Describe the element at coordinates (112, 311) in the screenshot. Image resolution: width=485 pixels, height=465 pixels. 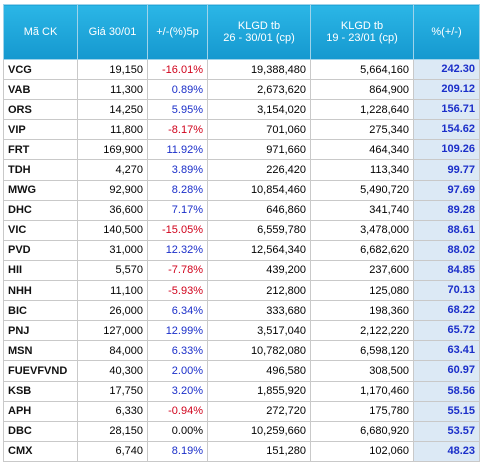
I see `table-cell: 26,000` at that location.